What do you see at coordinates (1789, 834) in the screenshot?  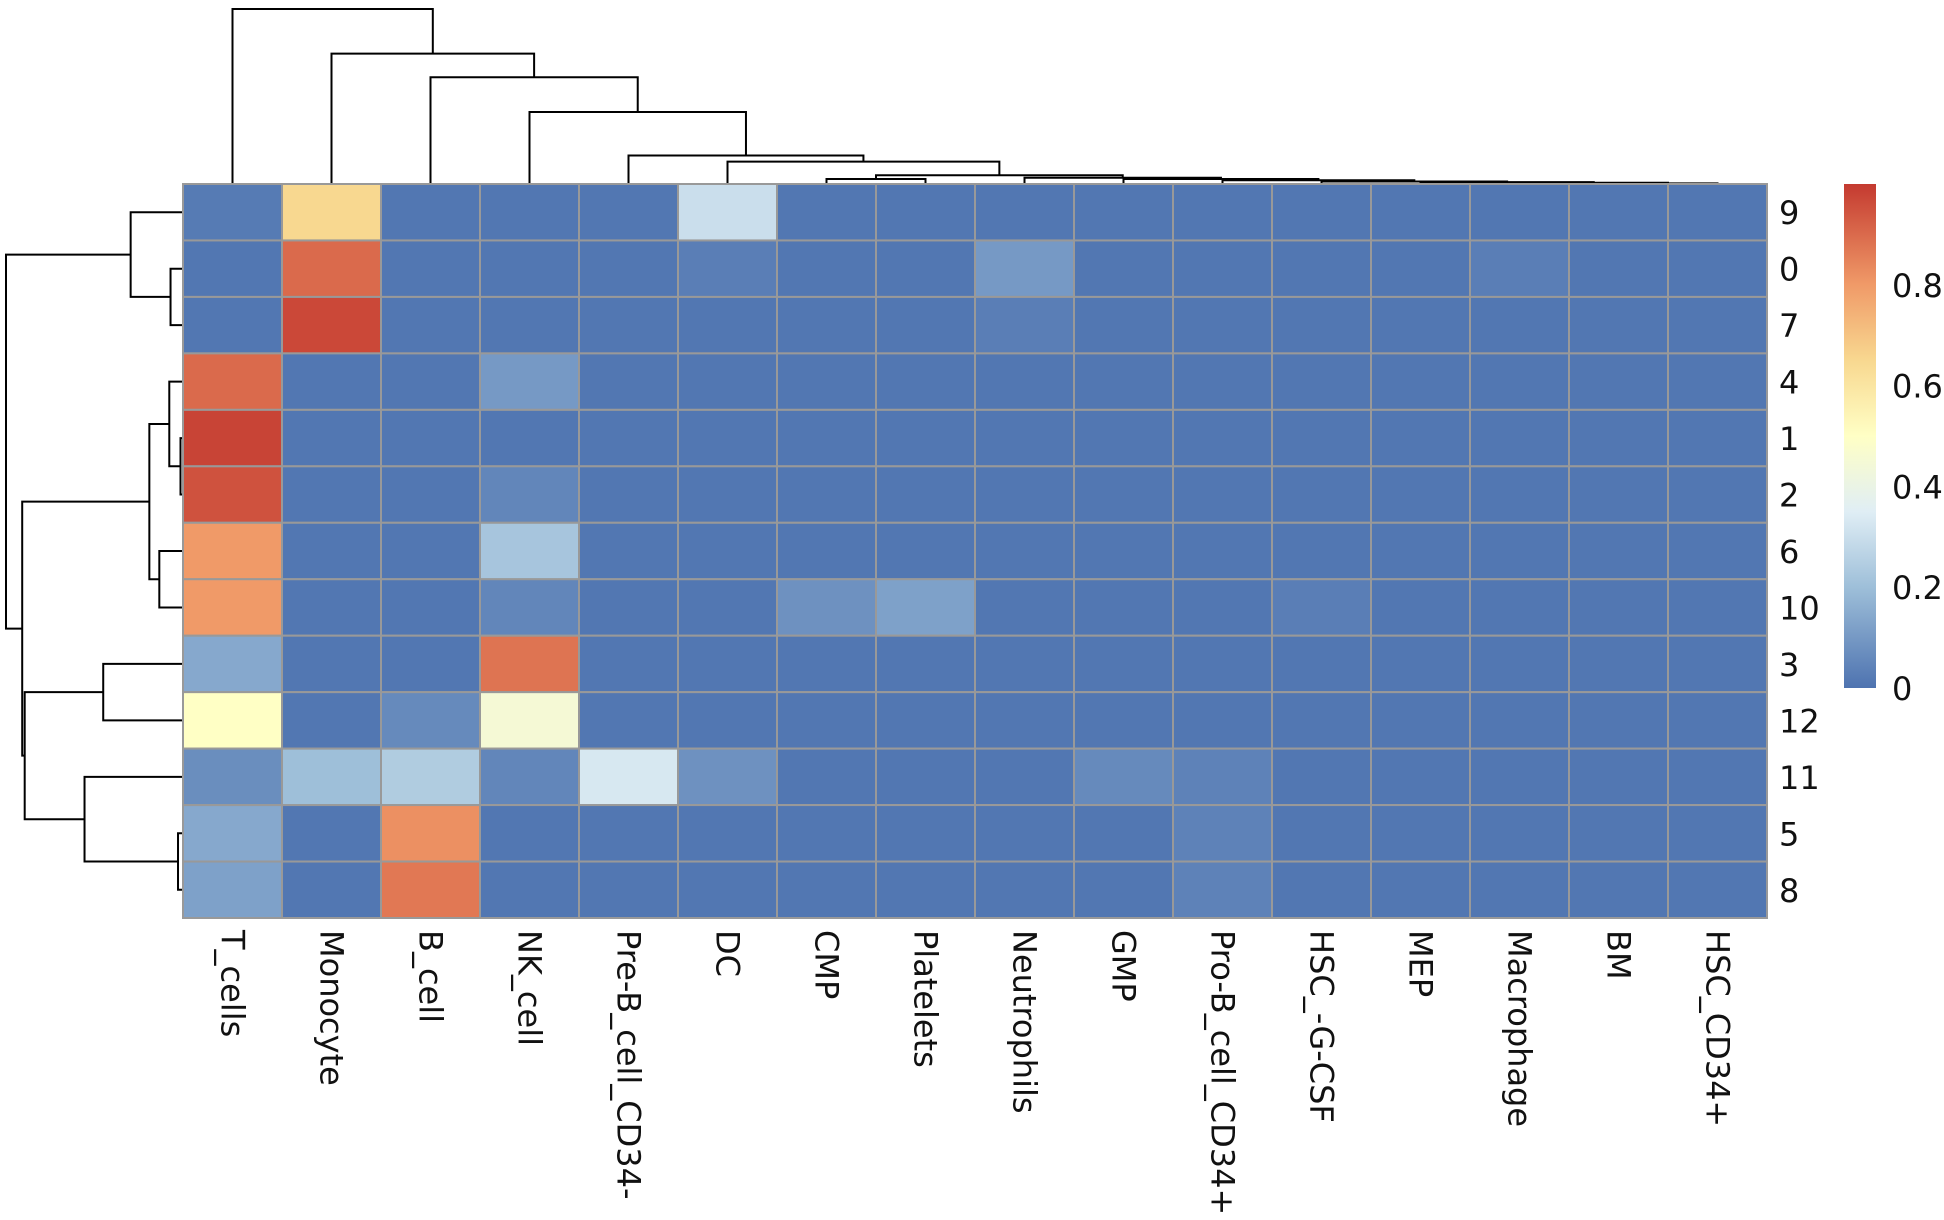 I see `row-label: 5` at bounding box center [1789, 834].